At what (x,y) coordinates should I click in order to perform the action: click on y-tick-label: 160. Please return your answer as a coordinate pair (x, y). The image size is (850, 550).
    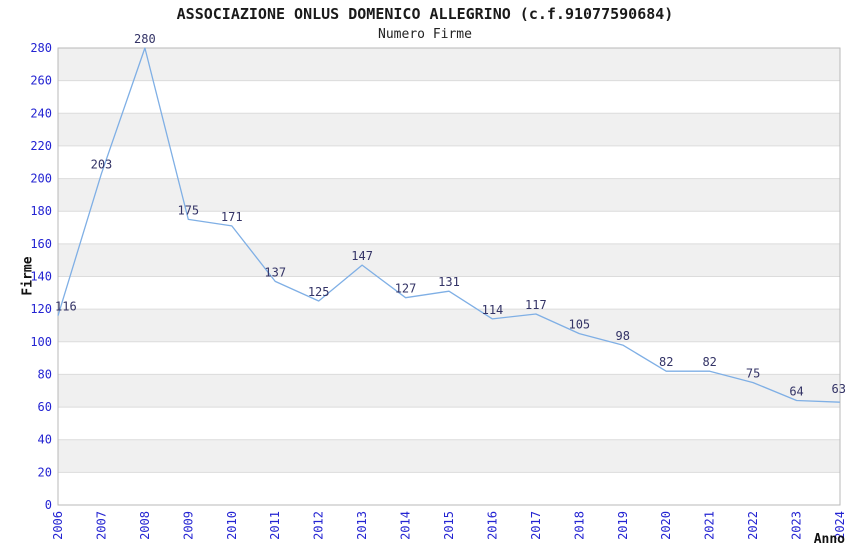
    Looking at the image, I should click on (41, 244).